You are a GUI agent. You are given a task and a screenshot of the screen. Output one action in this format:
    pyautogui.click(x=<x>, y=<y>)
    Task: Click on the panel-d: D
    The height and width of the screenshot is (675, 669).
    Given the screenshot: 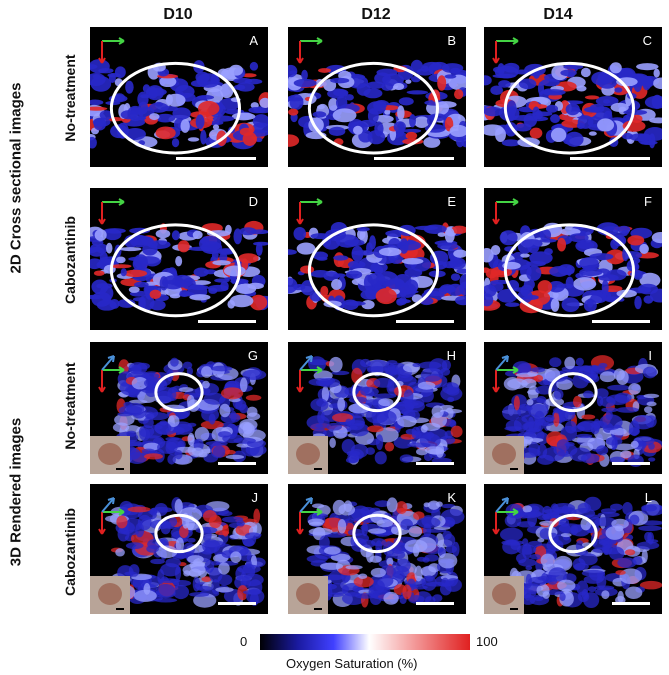 What is the action you would take?
    pyautogui.click(x=179, y=259)
    